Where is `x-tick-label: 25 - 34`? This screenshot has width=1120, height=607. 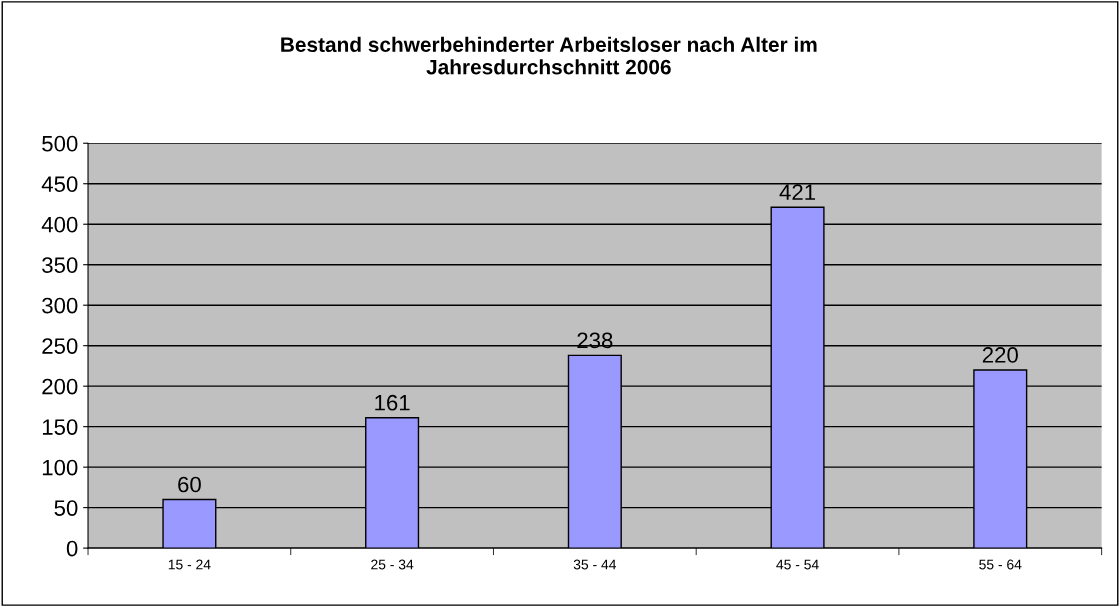
x-tick-label: 25 - 34 is located at coordinates (392, 564).